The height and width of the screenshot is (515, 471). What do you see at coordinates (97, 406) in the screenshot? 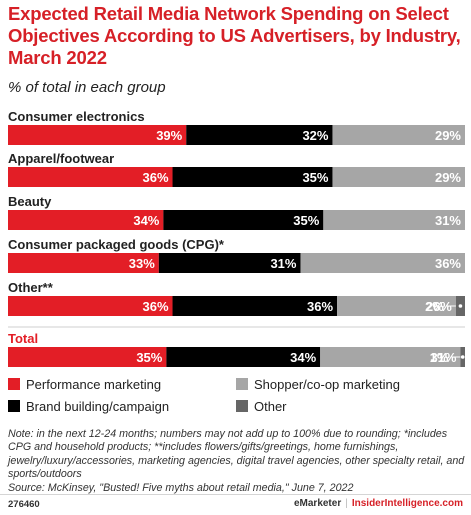
I see `legend-label-brand-building-campaign: Brand building/campaign` at bounding box center [97, 406].